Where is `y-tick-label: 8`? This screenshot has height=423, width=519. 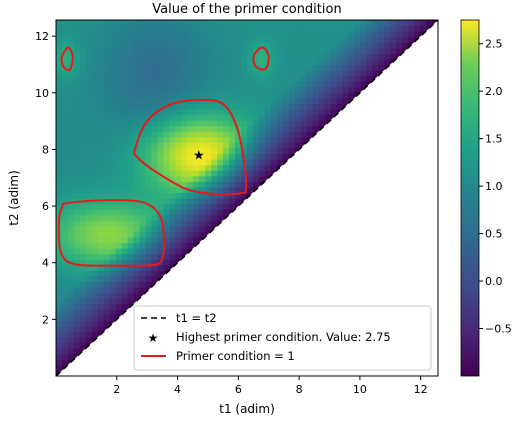
y-tick-label: 8 is located at coordinates (45, 149).